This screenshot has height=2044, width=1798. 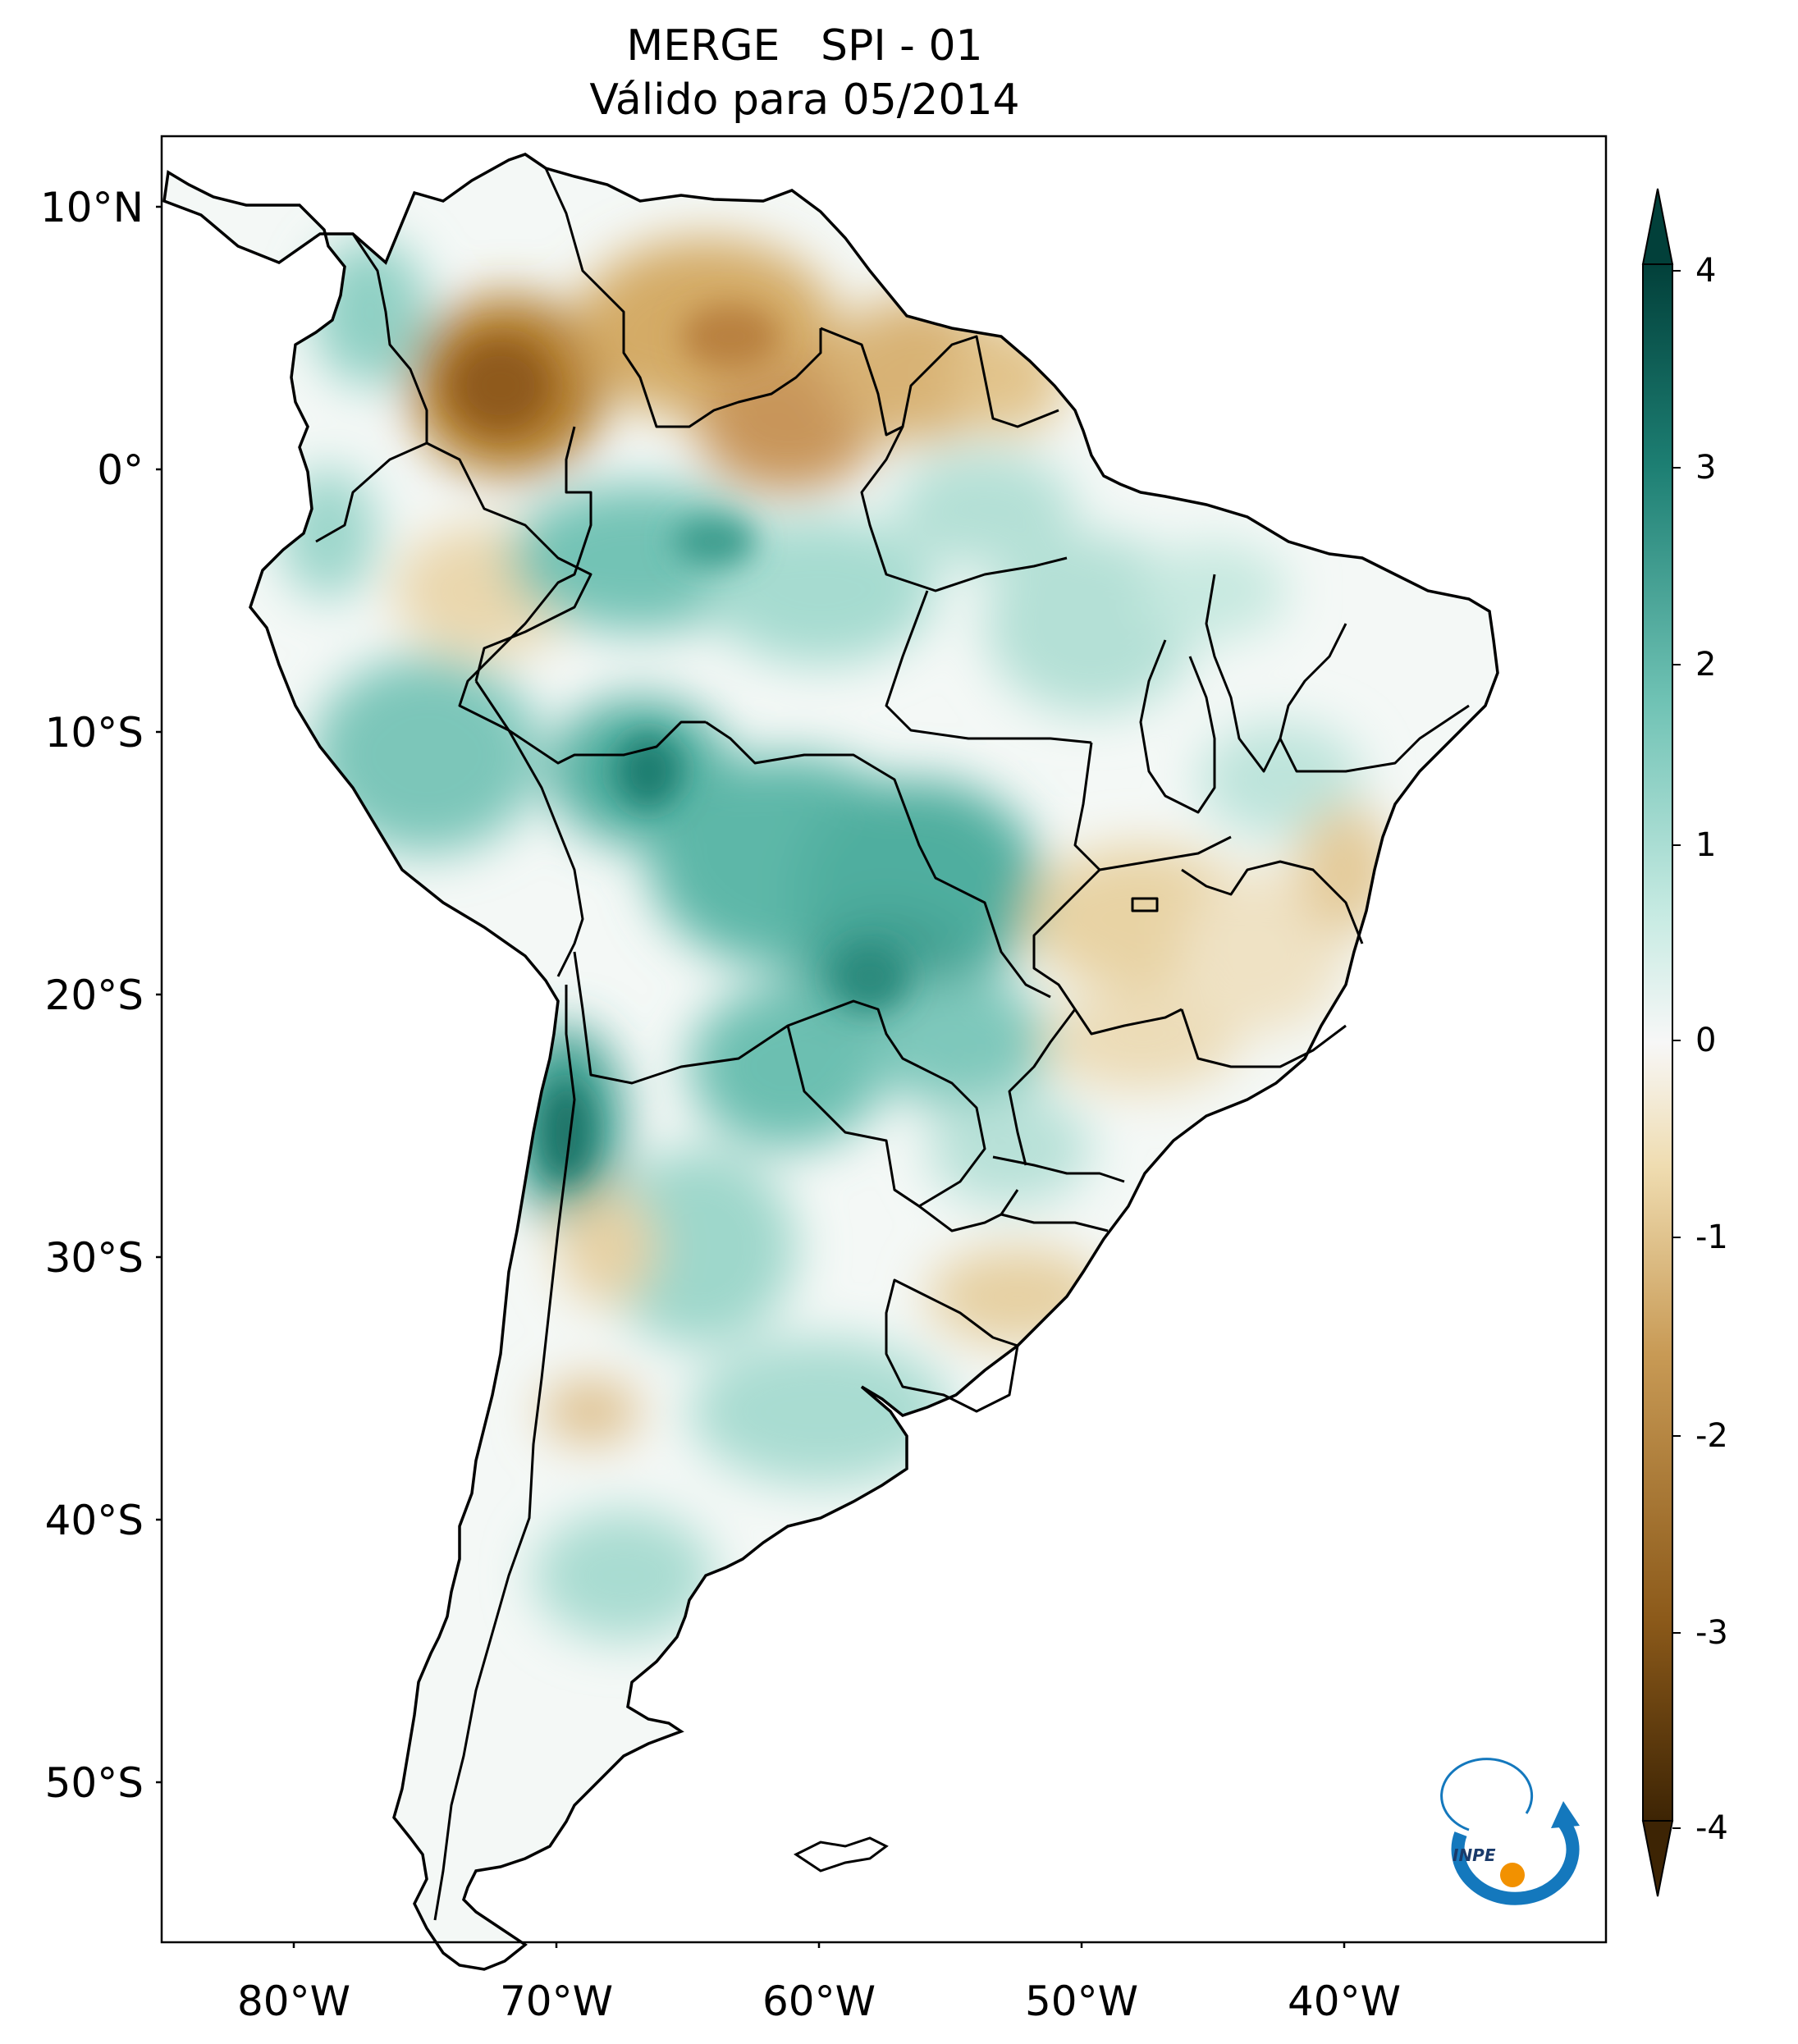 I want to click on border-brazil-northwest, so click(x=582, y=595).